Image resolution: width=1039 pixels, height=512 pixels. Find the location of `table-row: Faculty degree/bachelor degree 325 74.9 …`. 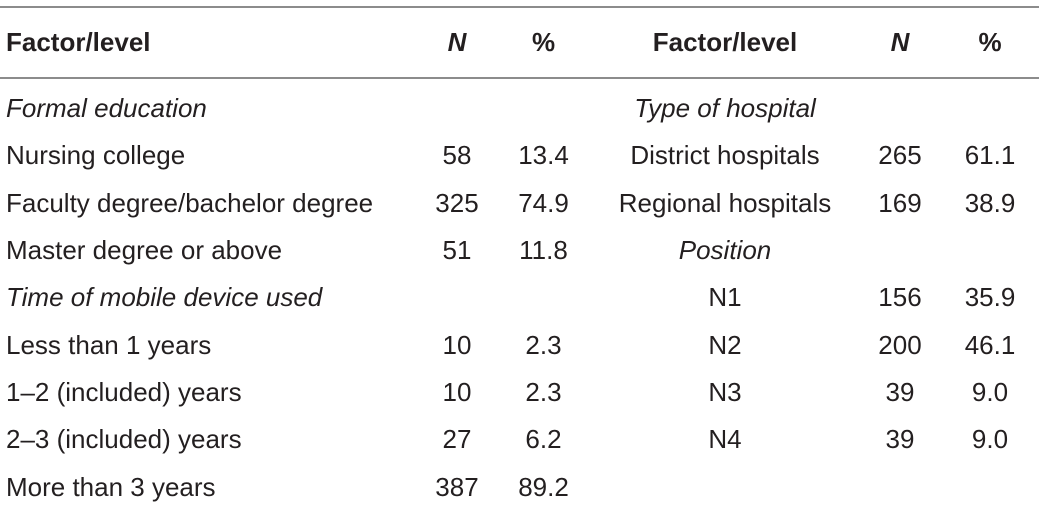

table-row: Faculty degree/bachelor degree 325 74.9 … is located at coordinates (519, 203).